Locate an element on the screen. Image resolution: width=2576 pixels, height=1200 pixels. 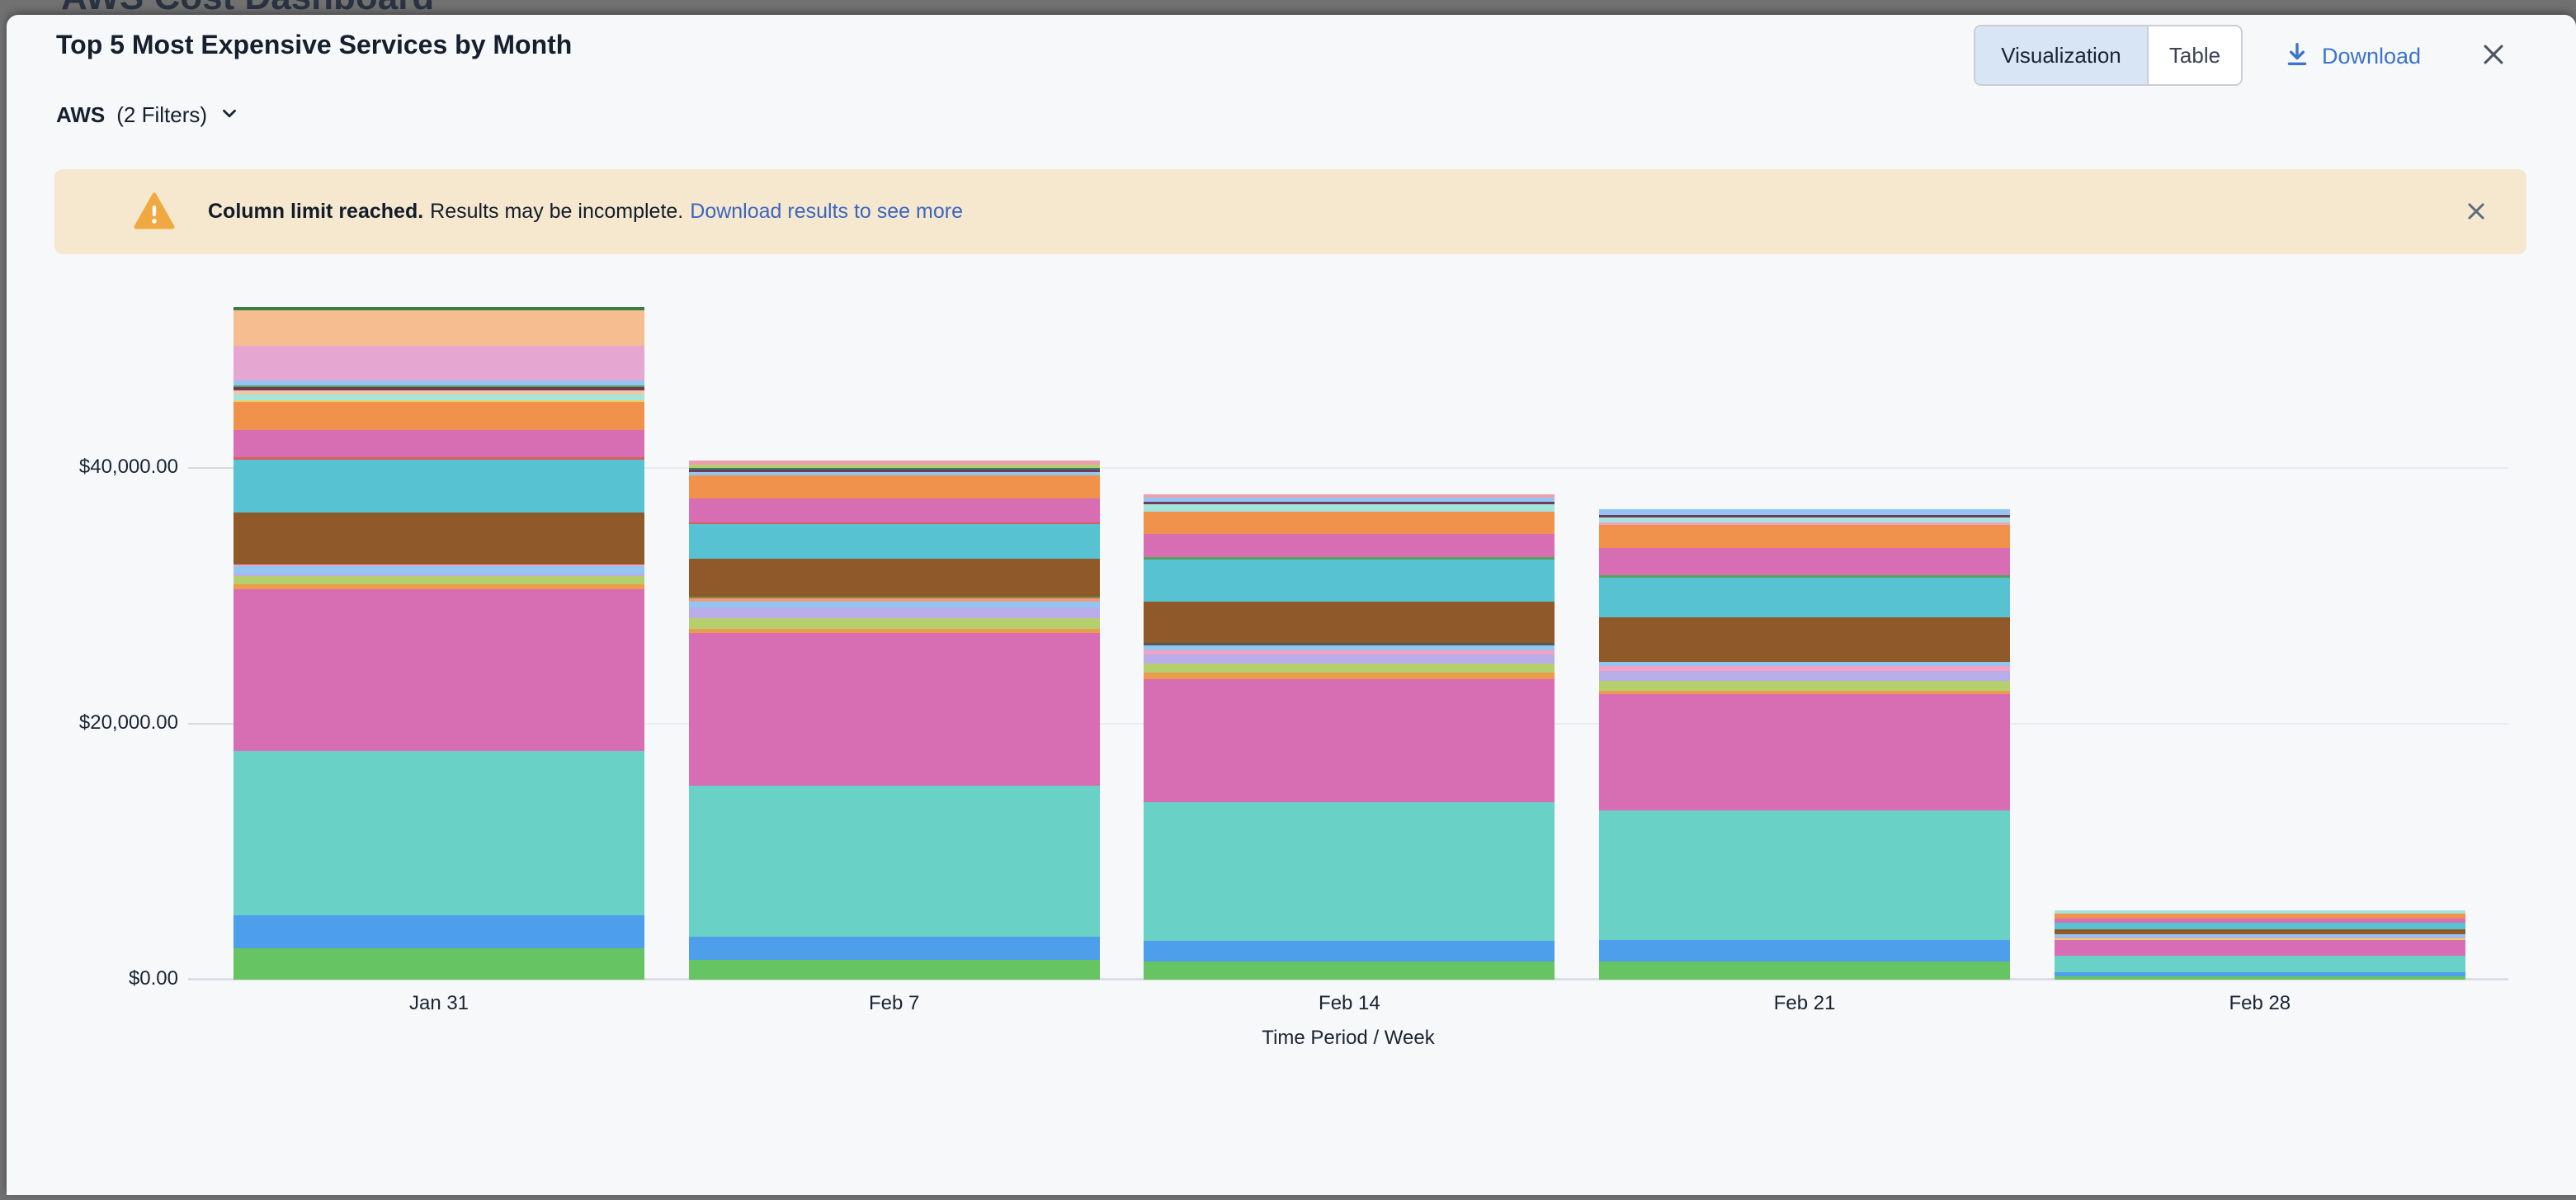
download-button: Download is located at coordinates (2351, 56).